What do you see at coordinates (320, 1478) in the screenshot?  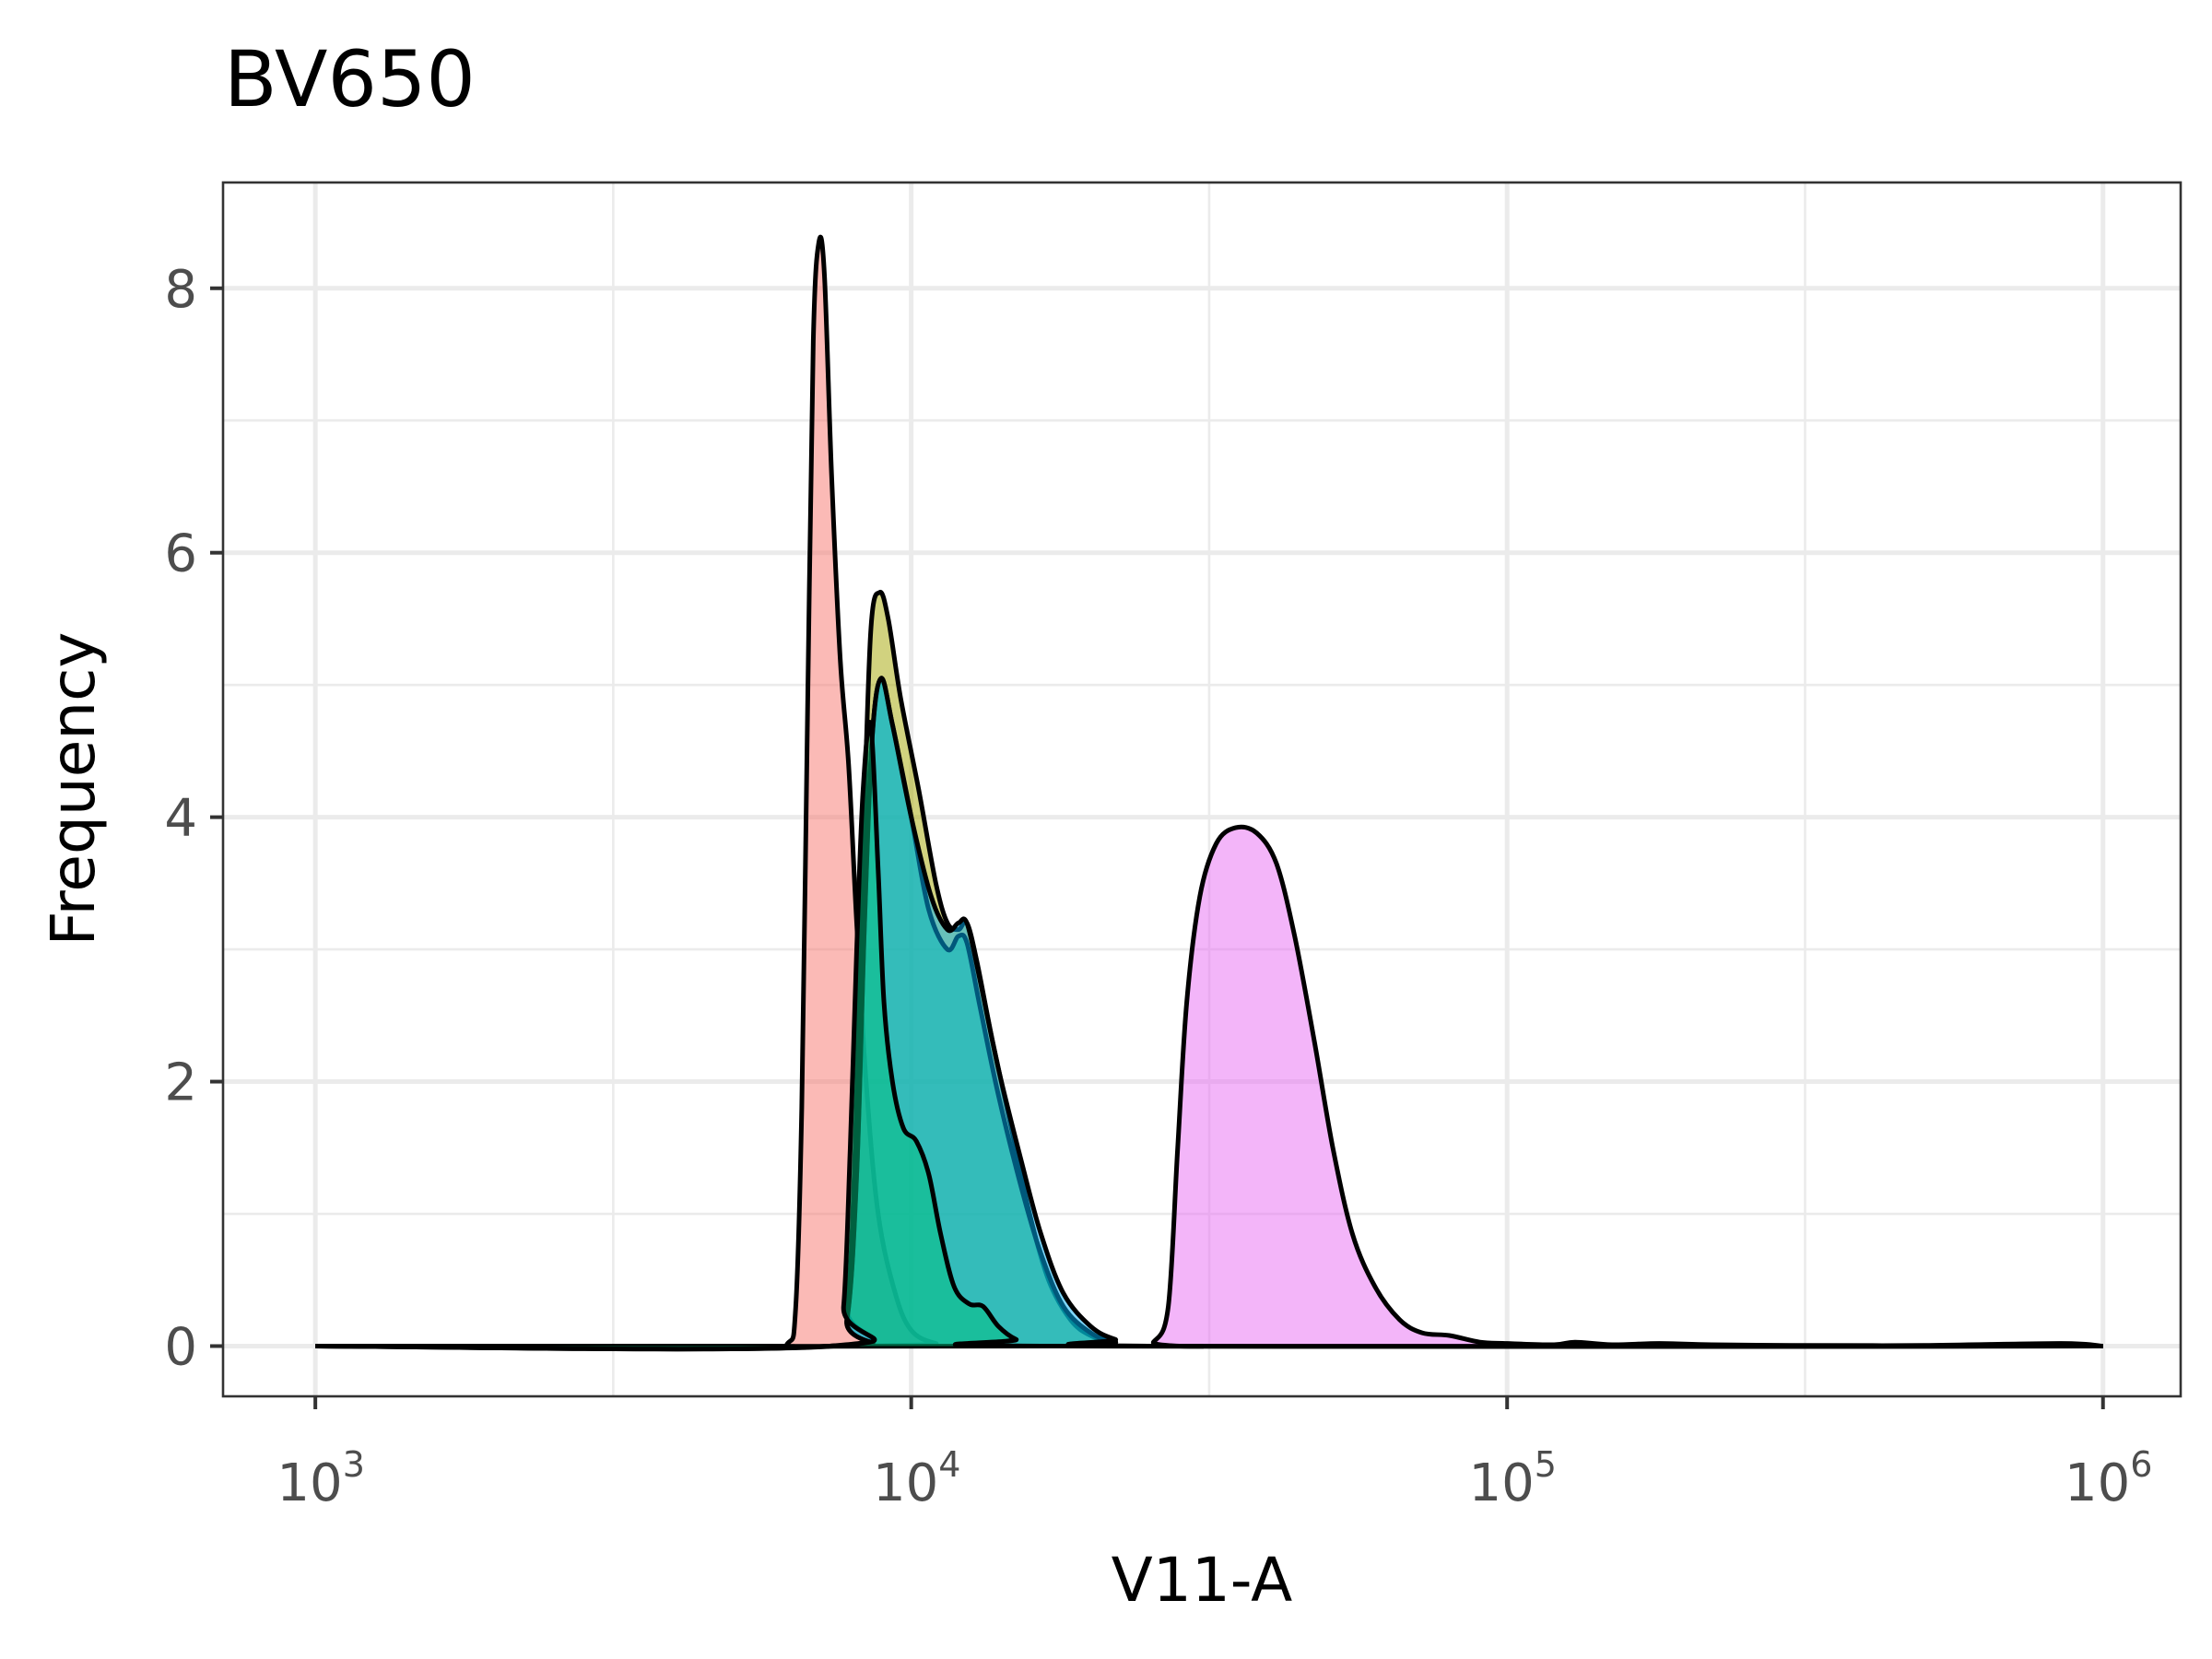 I see `x-tick-label: 10³` at bounding box center [320, 1478].